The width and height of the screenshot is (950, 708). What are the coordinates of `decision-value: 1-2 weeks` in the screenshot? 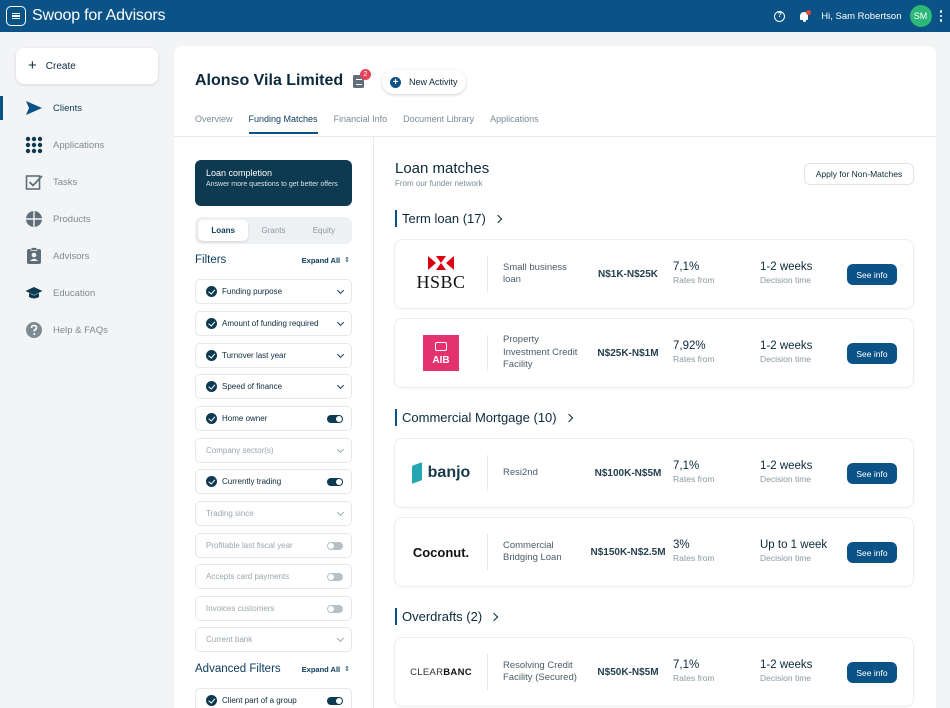 It's located at (786, 466).